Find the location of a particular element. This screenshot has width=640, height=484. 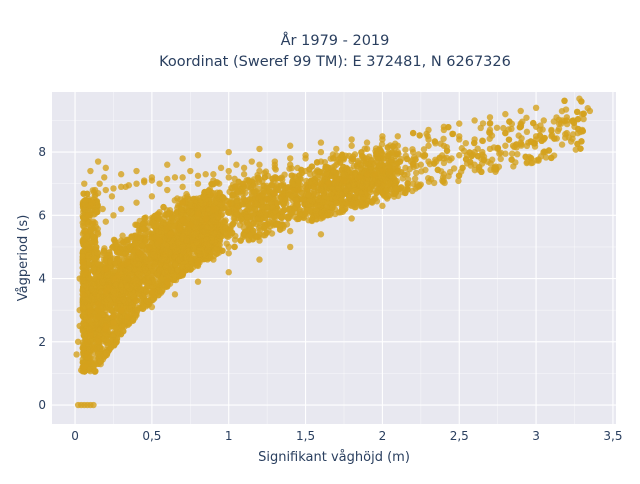

chart-title-line-1: År 1979 - 2019 is located at coordinates (335, 40).